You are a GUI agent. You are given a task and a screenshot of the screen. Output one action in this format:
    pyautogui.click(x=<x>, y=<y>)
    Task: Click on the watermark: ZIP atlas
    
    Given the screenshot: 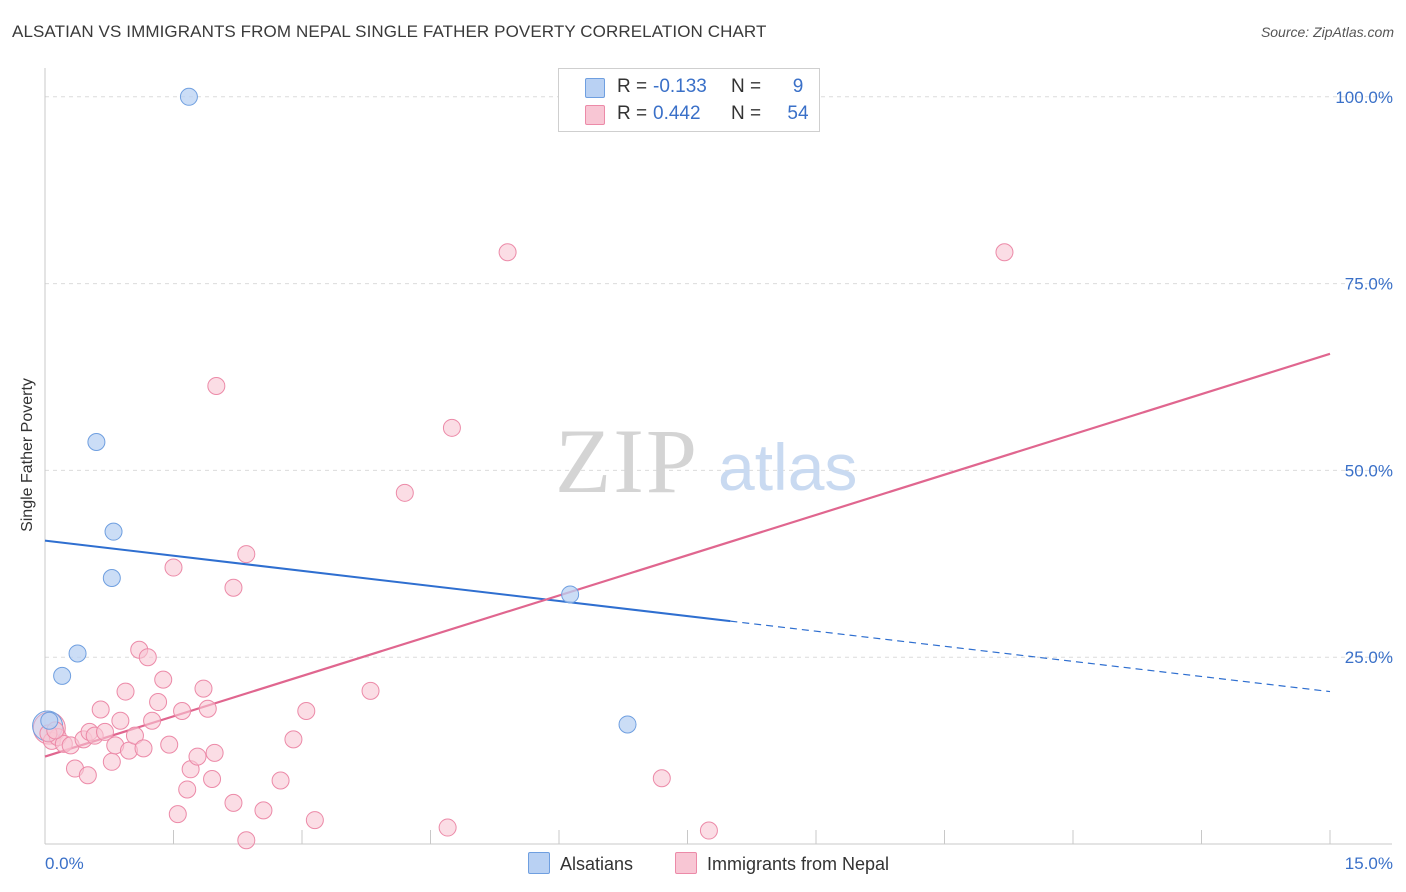 What is the action you would take?
    pyautogui.click(x=706, y=461)
    